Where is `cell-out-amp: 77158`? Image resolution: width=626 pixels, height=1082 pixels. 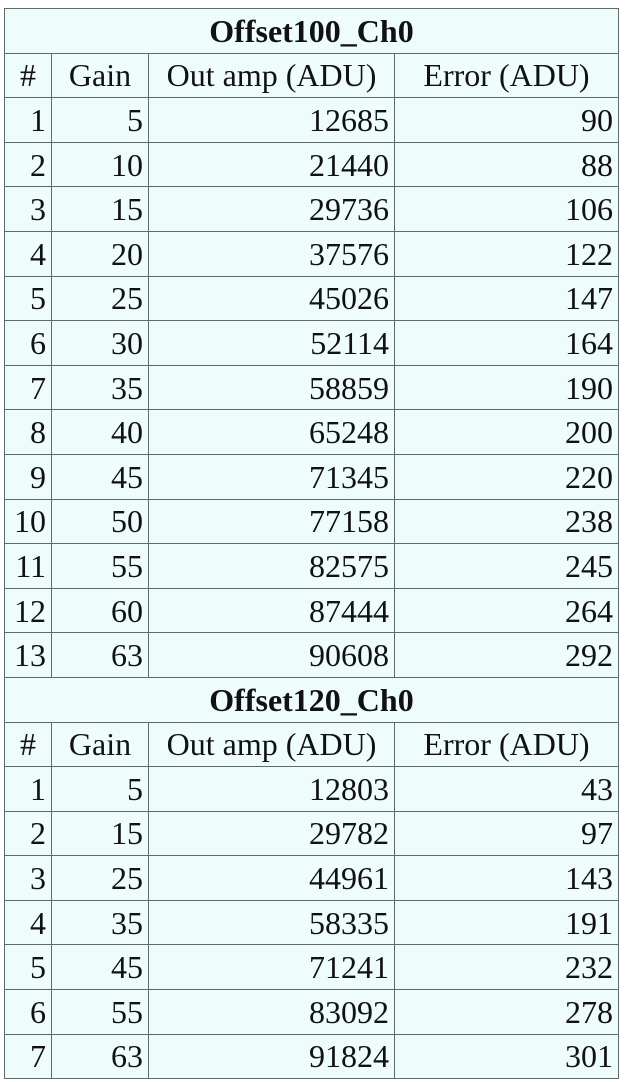
cell-out-amp: 77158 is located at coordinates (271, 521).